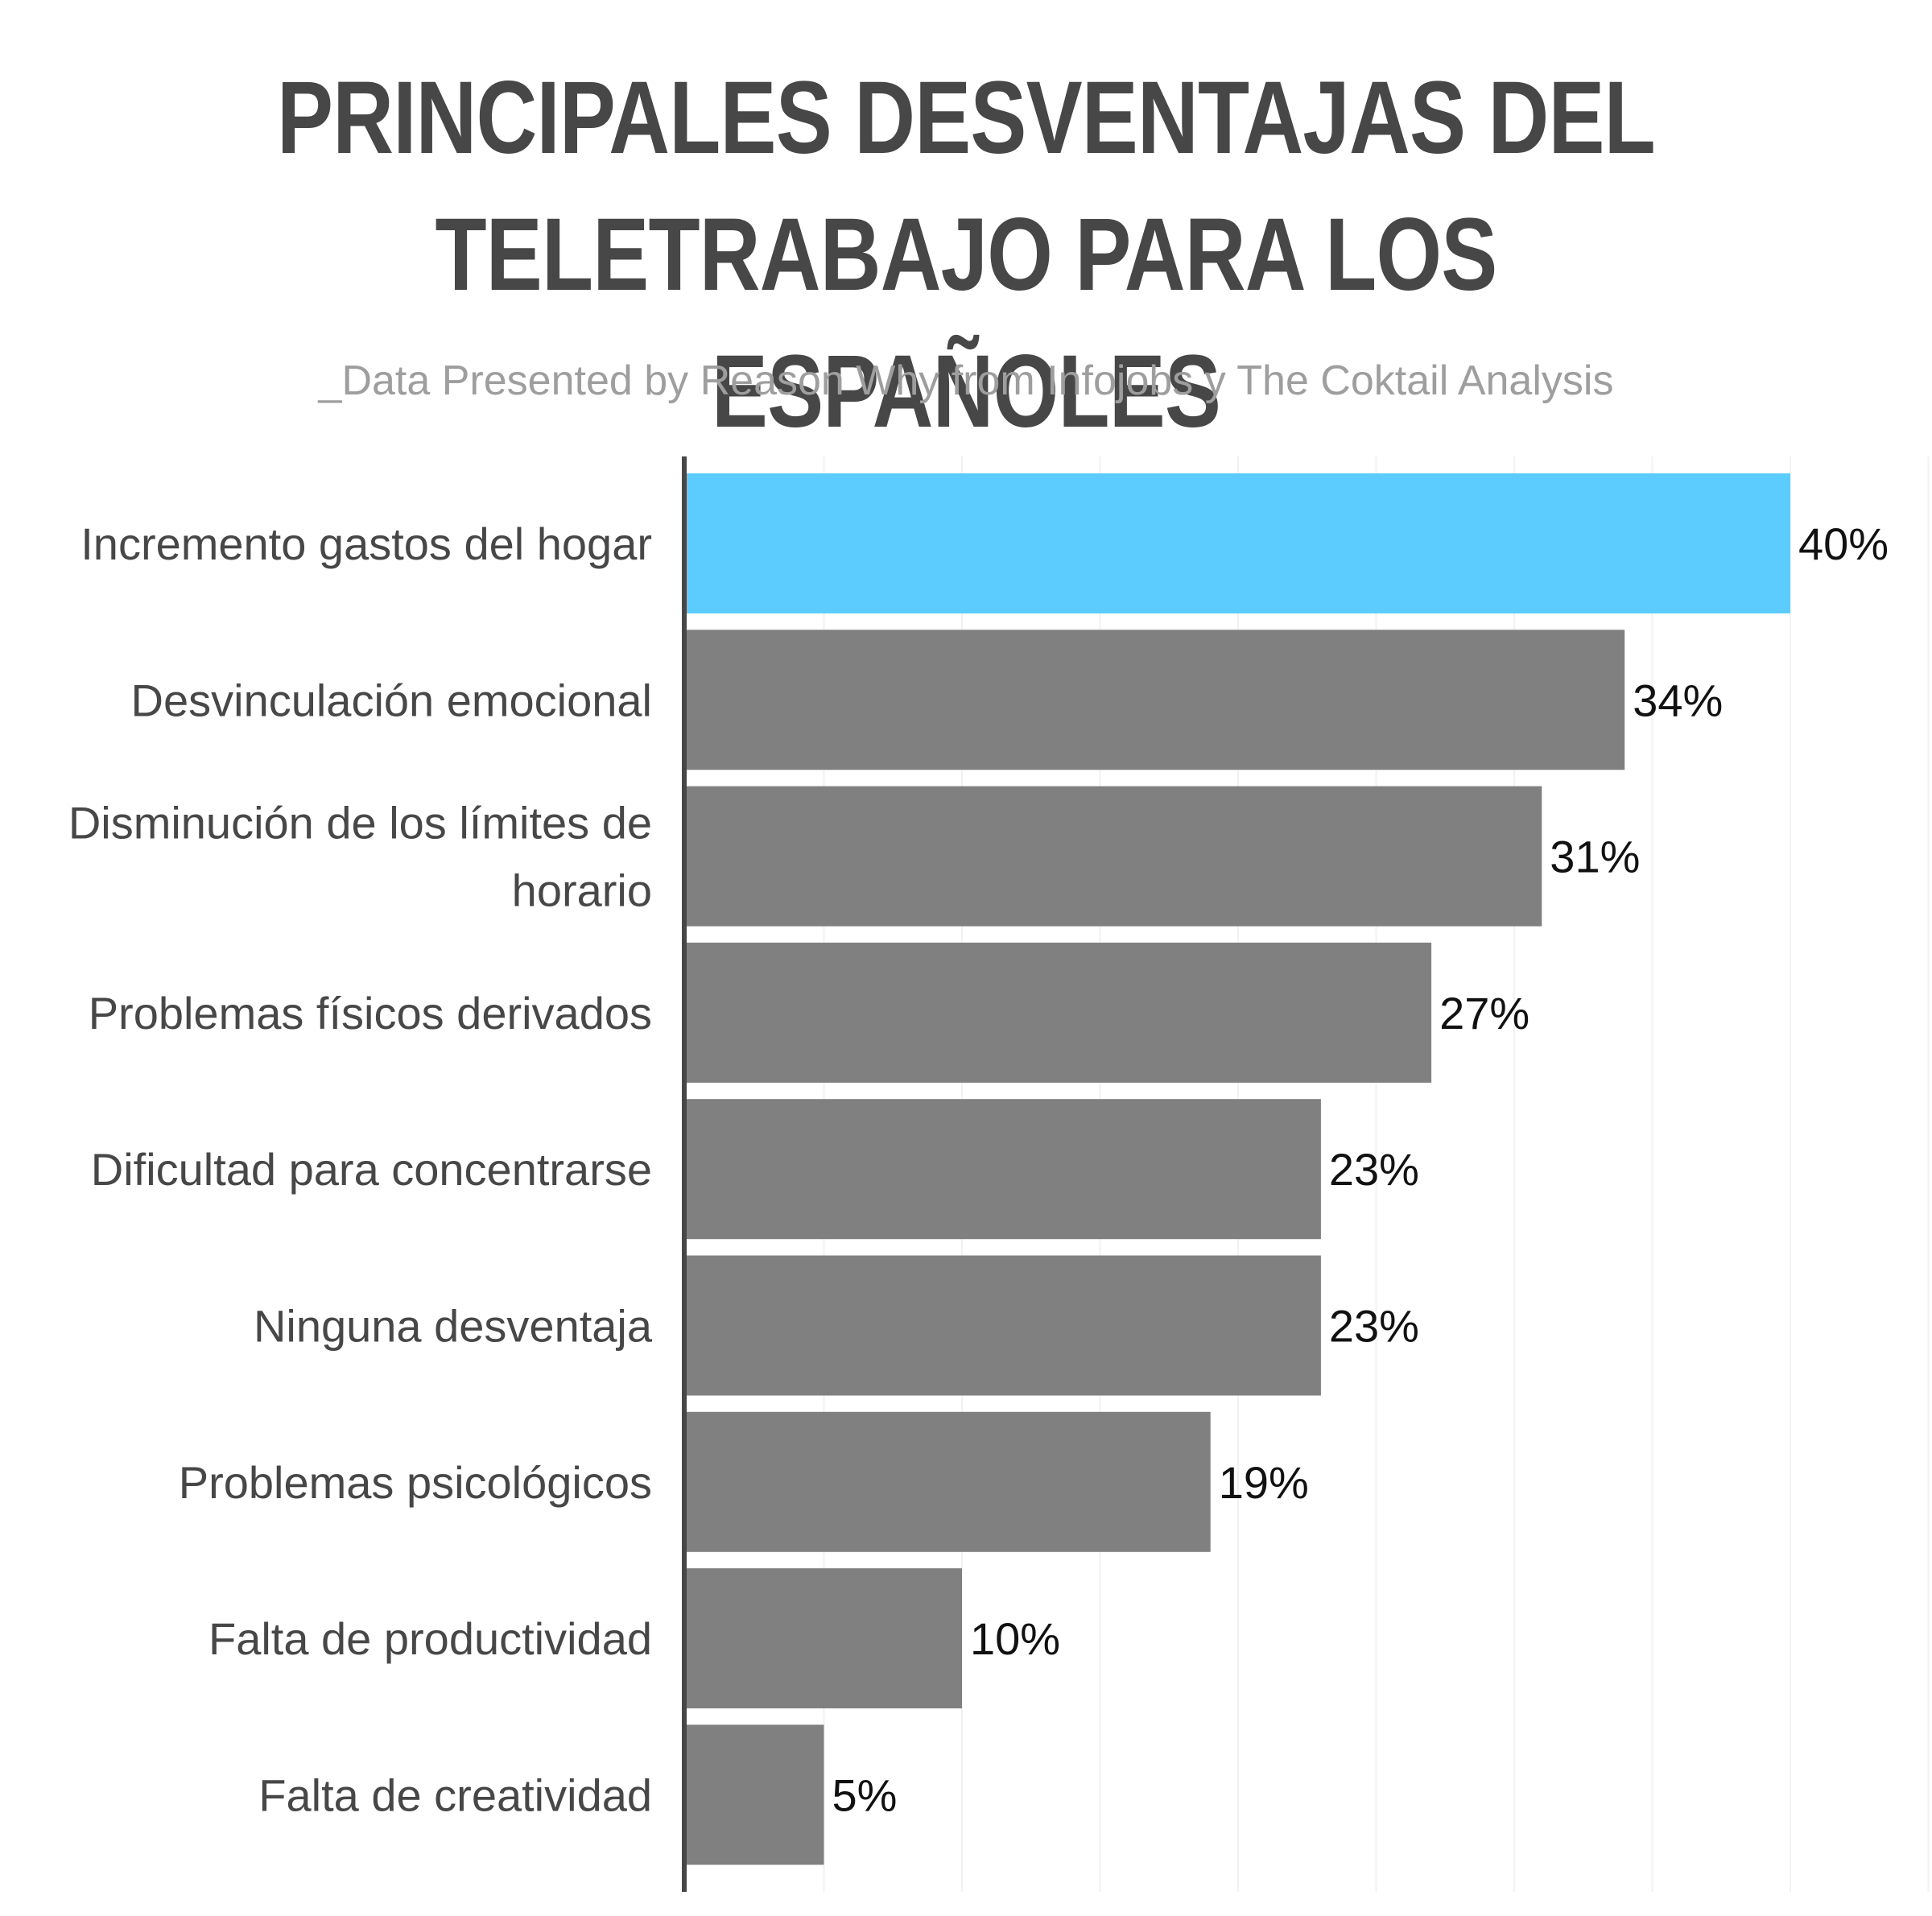  I want to click on category-label-line: Incremento gastos del hogar, so click(366, 543).